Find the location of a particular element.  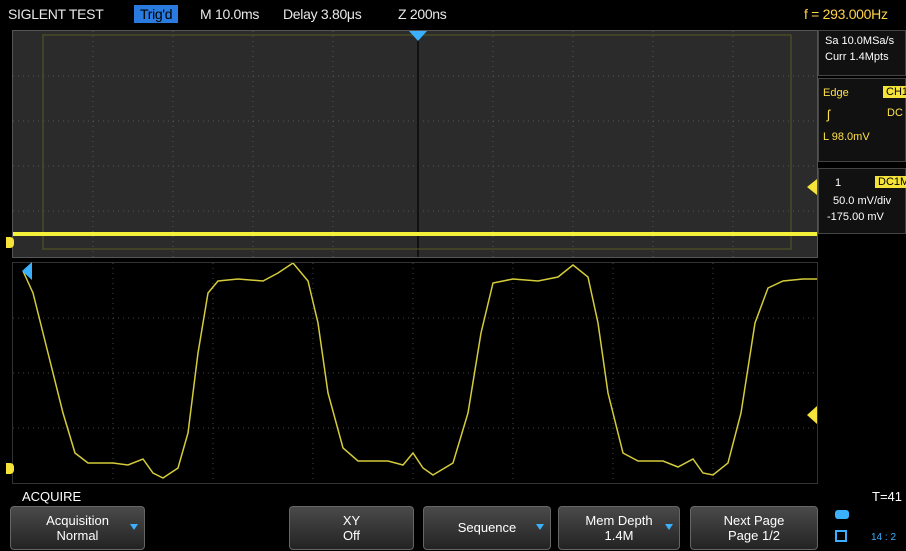

trigger-source: CH1 is located at coordinates (894, 92).